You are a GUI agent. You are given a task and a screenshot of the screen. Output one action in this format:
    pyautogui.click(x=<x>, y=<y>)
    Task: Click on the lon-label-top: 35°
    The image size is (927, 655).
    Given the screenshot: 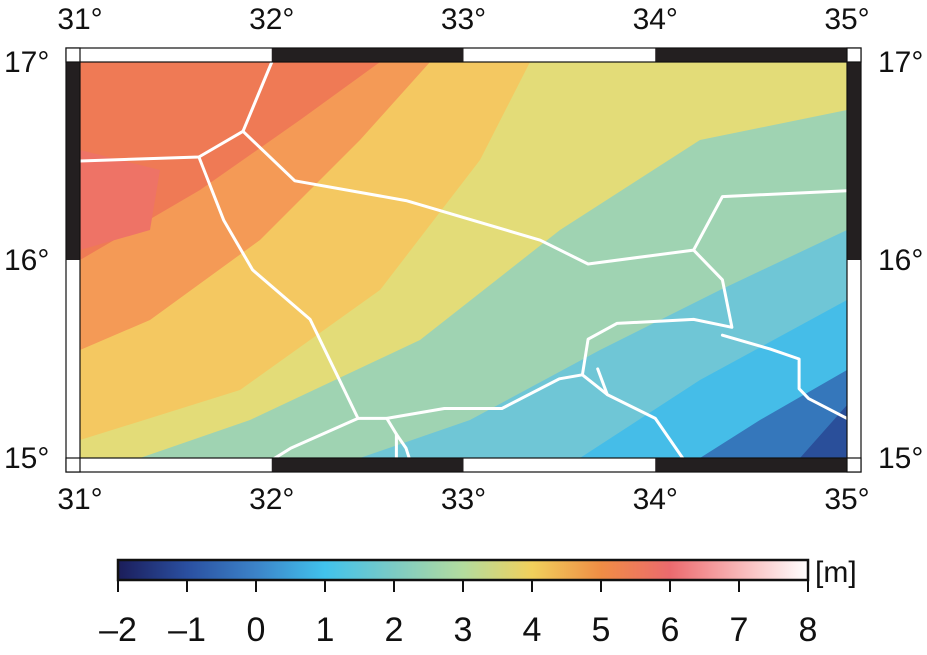 What is the action you would take?
    pyautogui.click(x=846, y=19)
    